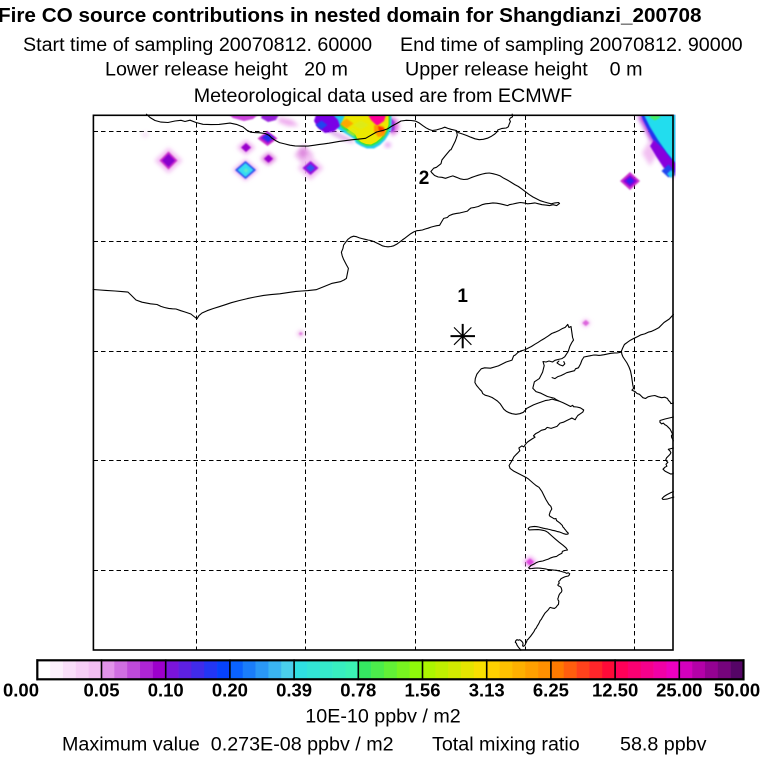 Image resolution: width=768 pixels, height=768 pixels. Describe the element at coordinates (226, 70) in the screenshot. I see `svg-text: Lower release height 20 m` at that location.